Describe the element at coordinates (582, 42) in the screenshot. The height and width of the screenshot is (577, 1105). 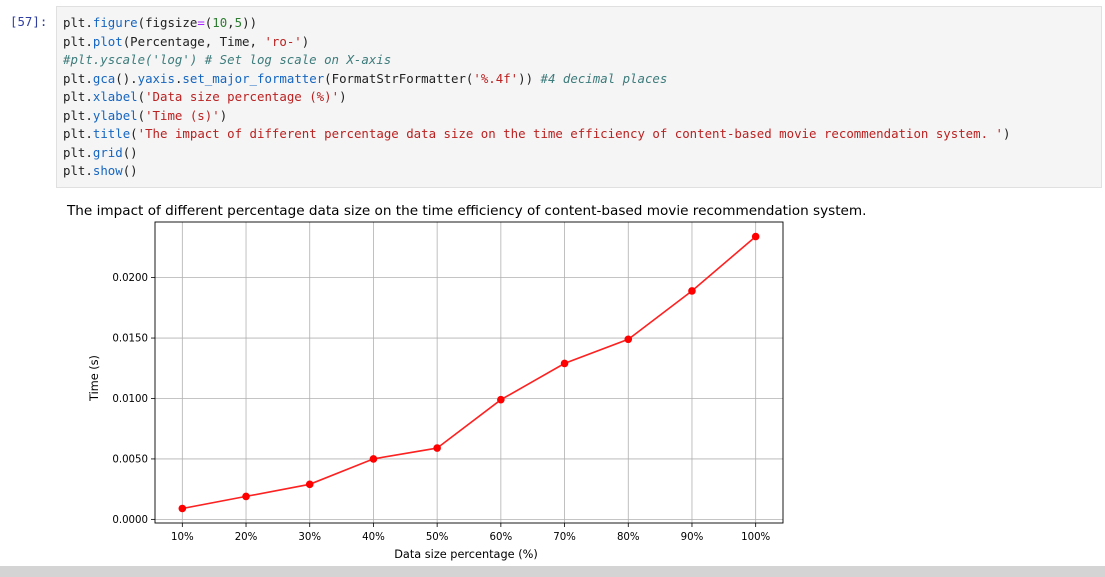
I see `code-line: plt.plot(Percentage, Time, 'ro-')` at that location.